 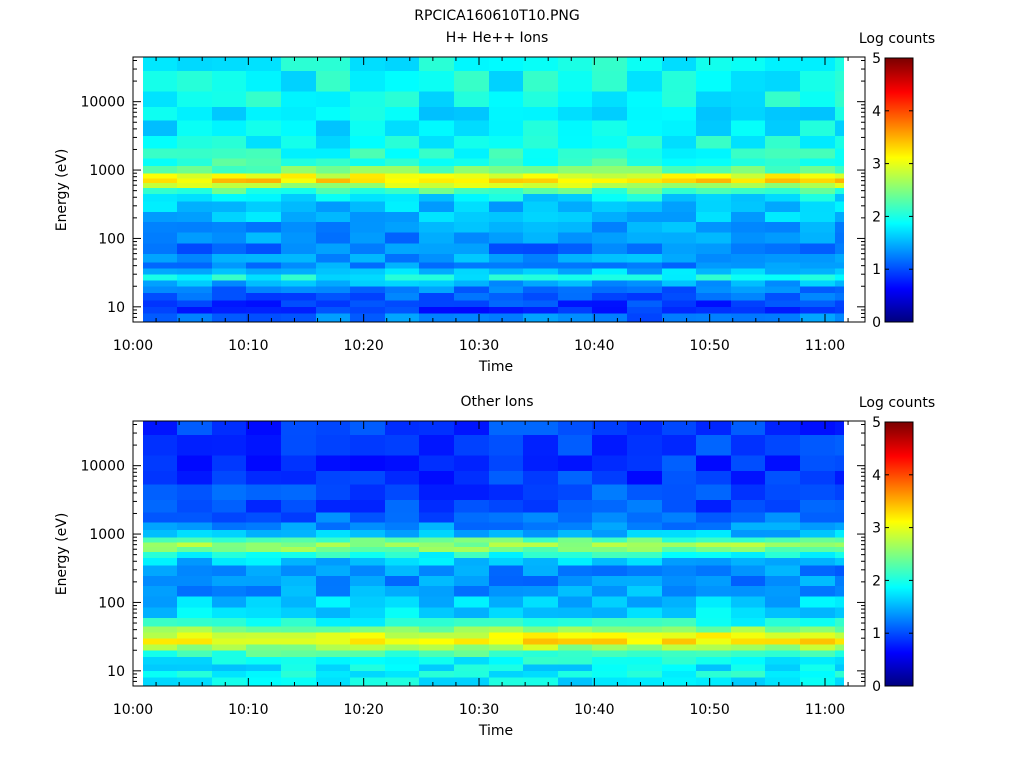 What do you see at coordinates (111, 239) in the screenshot?
I see `y-tick-label: 100` at bounding box center [111, 239].